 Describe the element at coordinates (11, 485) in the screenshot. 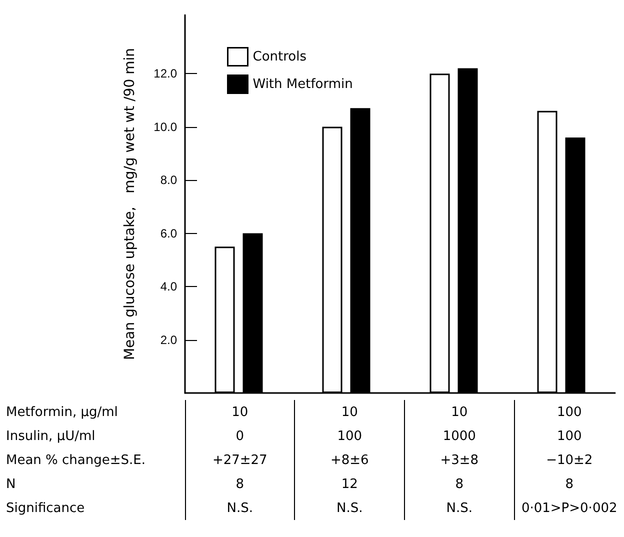

I see `text: N` at that location.